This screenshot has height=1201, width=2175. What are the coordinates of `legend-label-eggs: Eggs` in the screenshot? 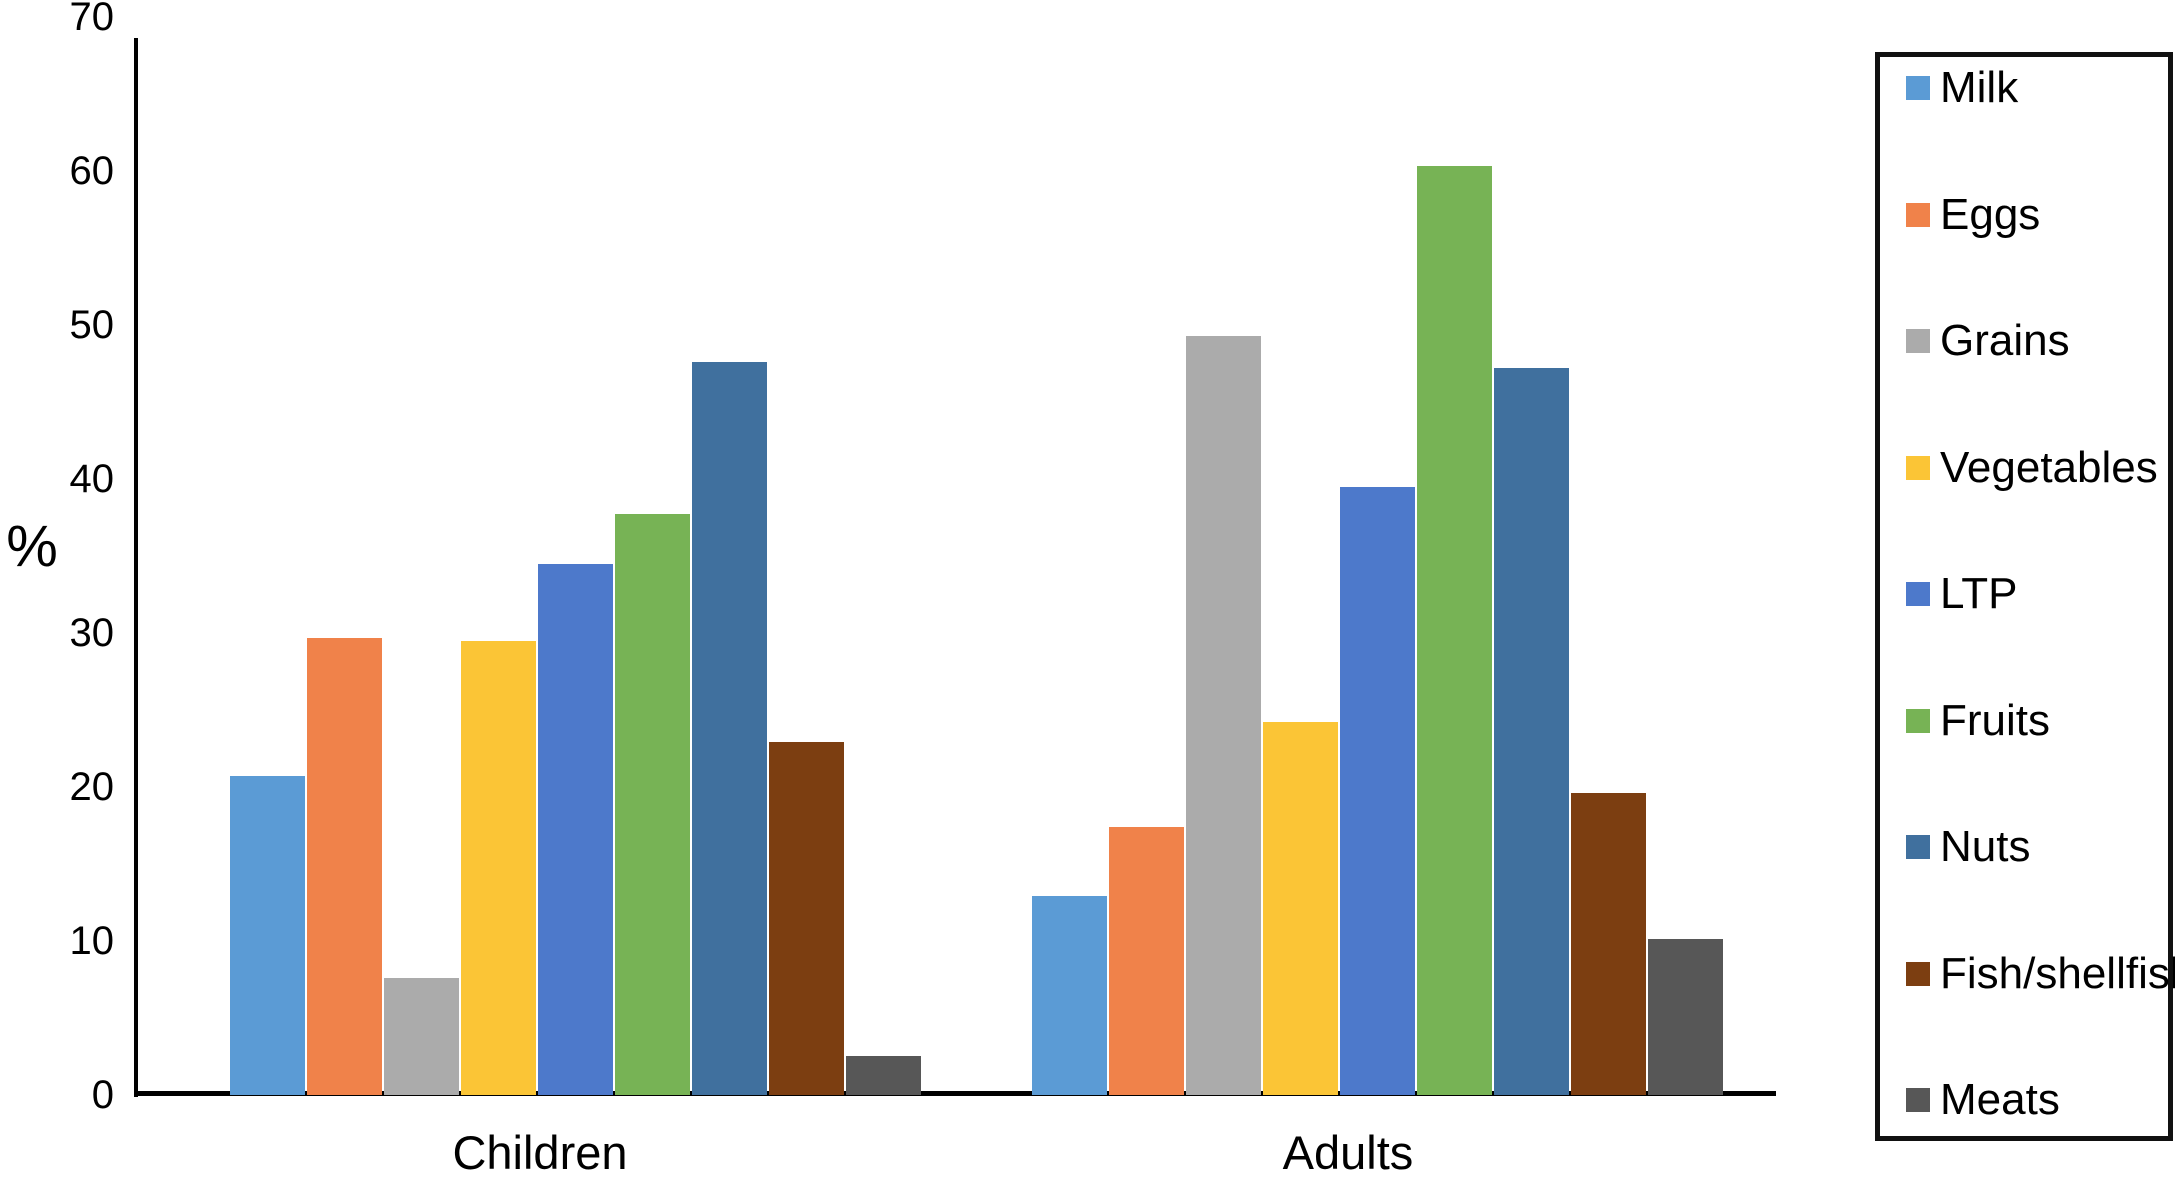 It's located at (1990, 214).